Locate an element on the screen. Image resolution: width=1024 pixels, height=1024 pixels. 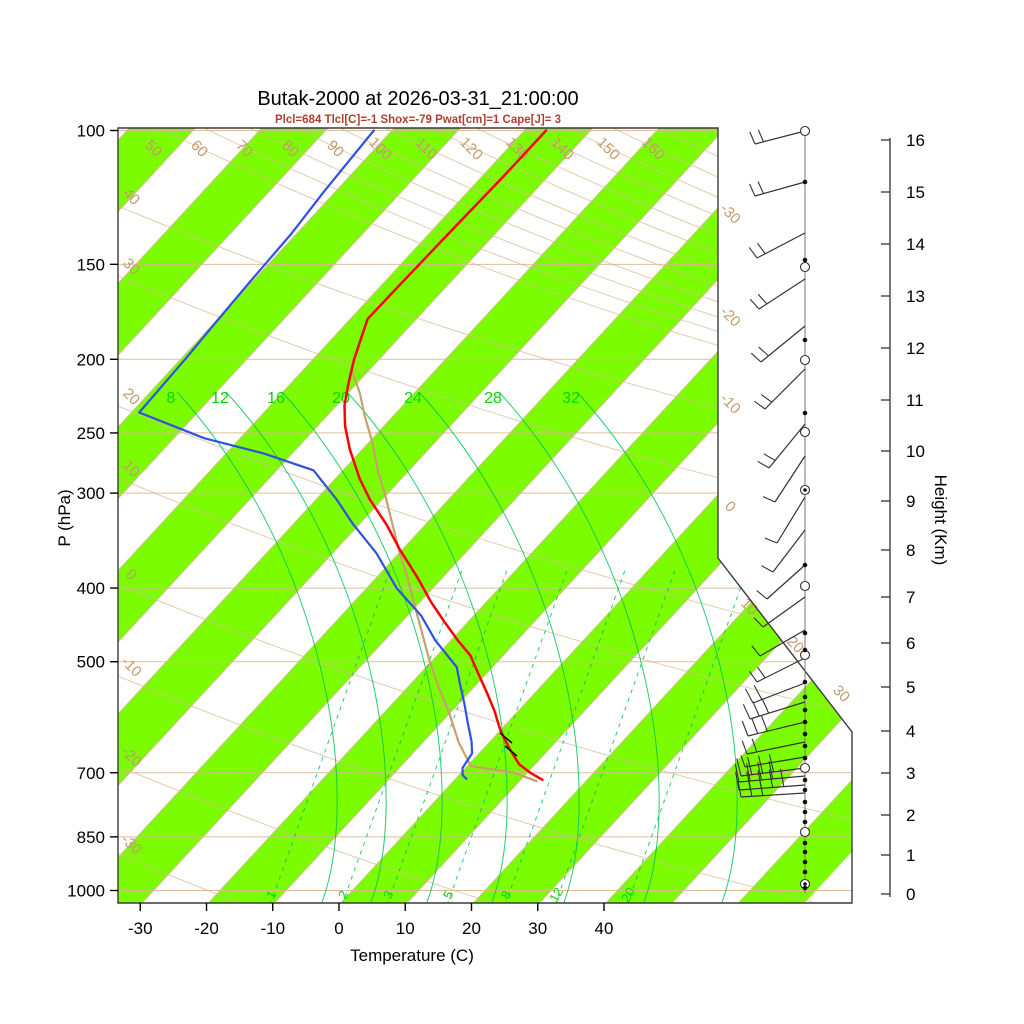
svg-text: 90 is located at coordinates (335, 149).